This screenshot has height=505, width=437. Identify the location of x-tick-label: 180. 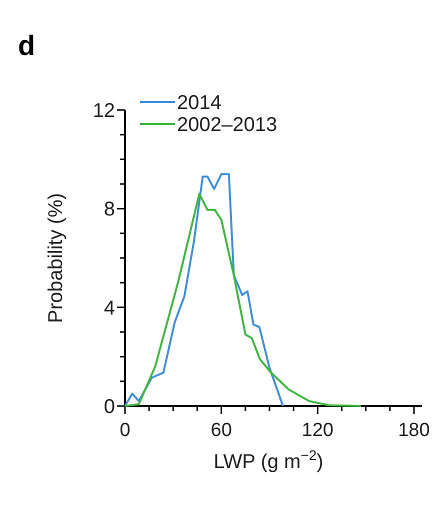
(414, 430).